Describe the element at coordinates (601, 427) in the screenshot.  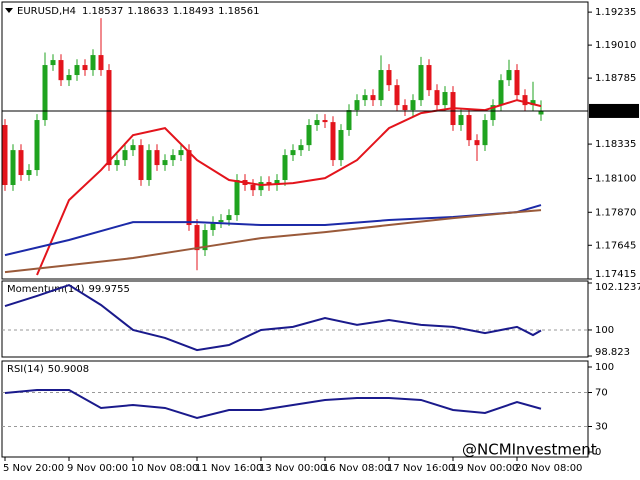
I see `y-tick-label: 30` at that location.